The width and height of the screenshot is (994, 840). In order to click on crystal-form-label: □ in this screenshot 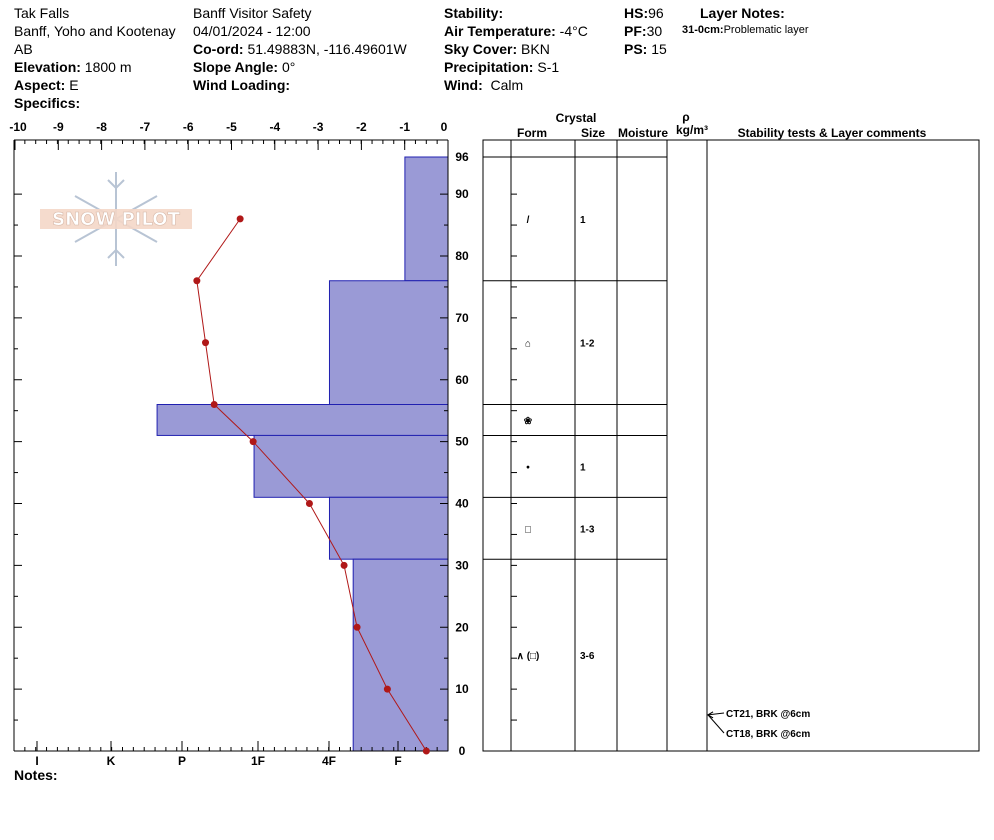, I will do `click(528, 529)`.